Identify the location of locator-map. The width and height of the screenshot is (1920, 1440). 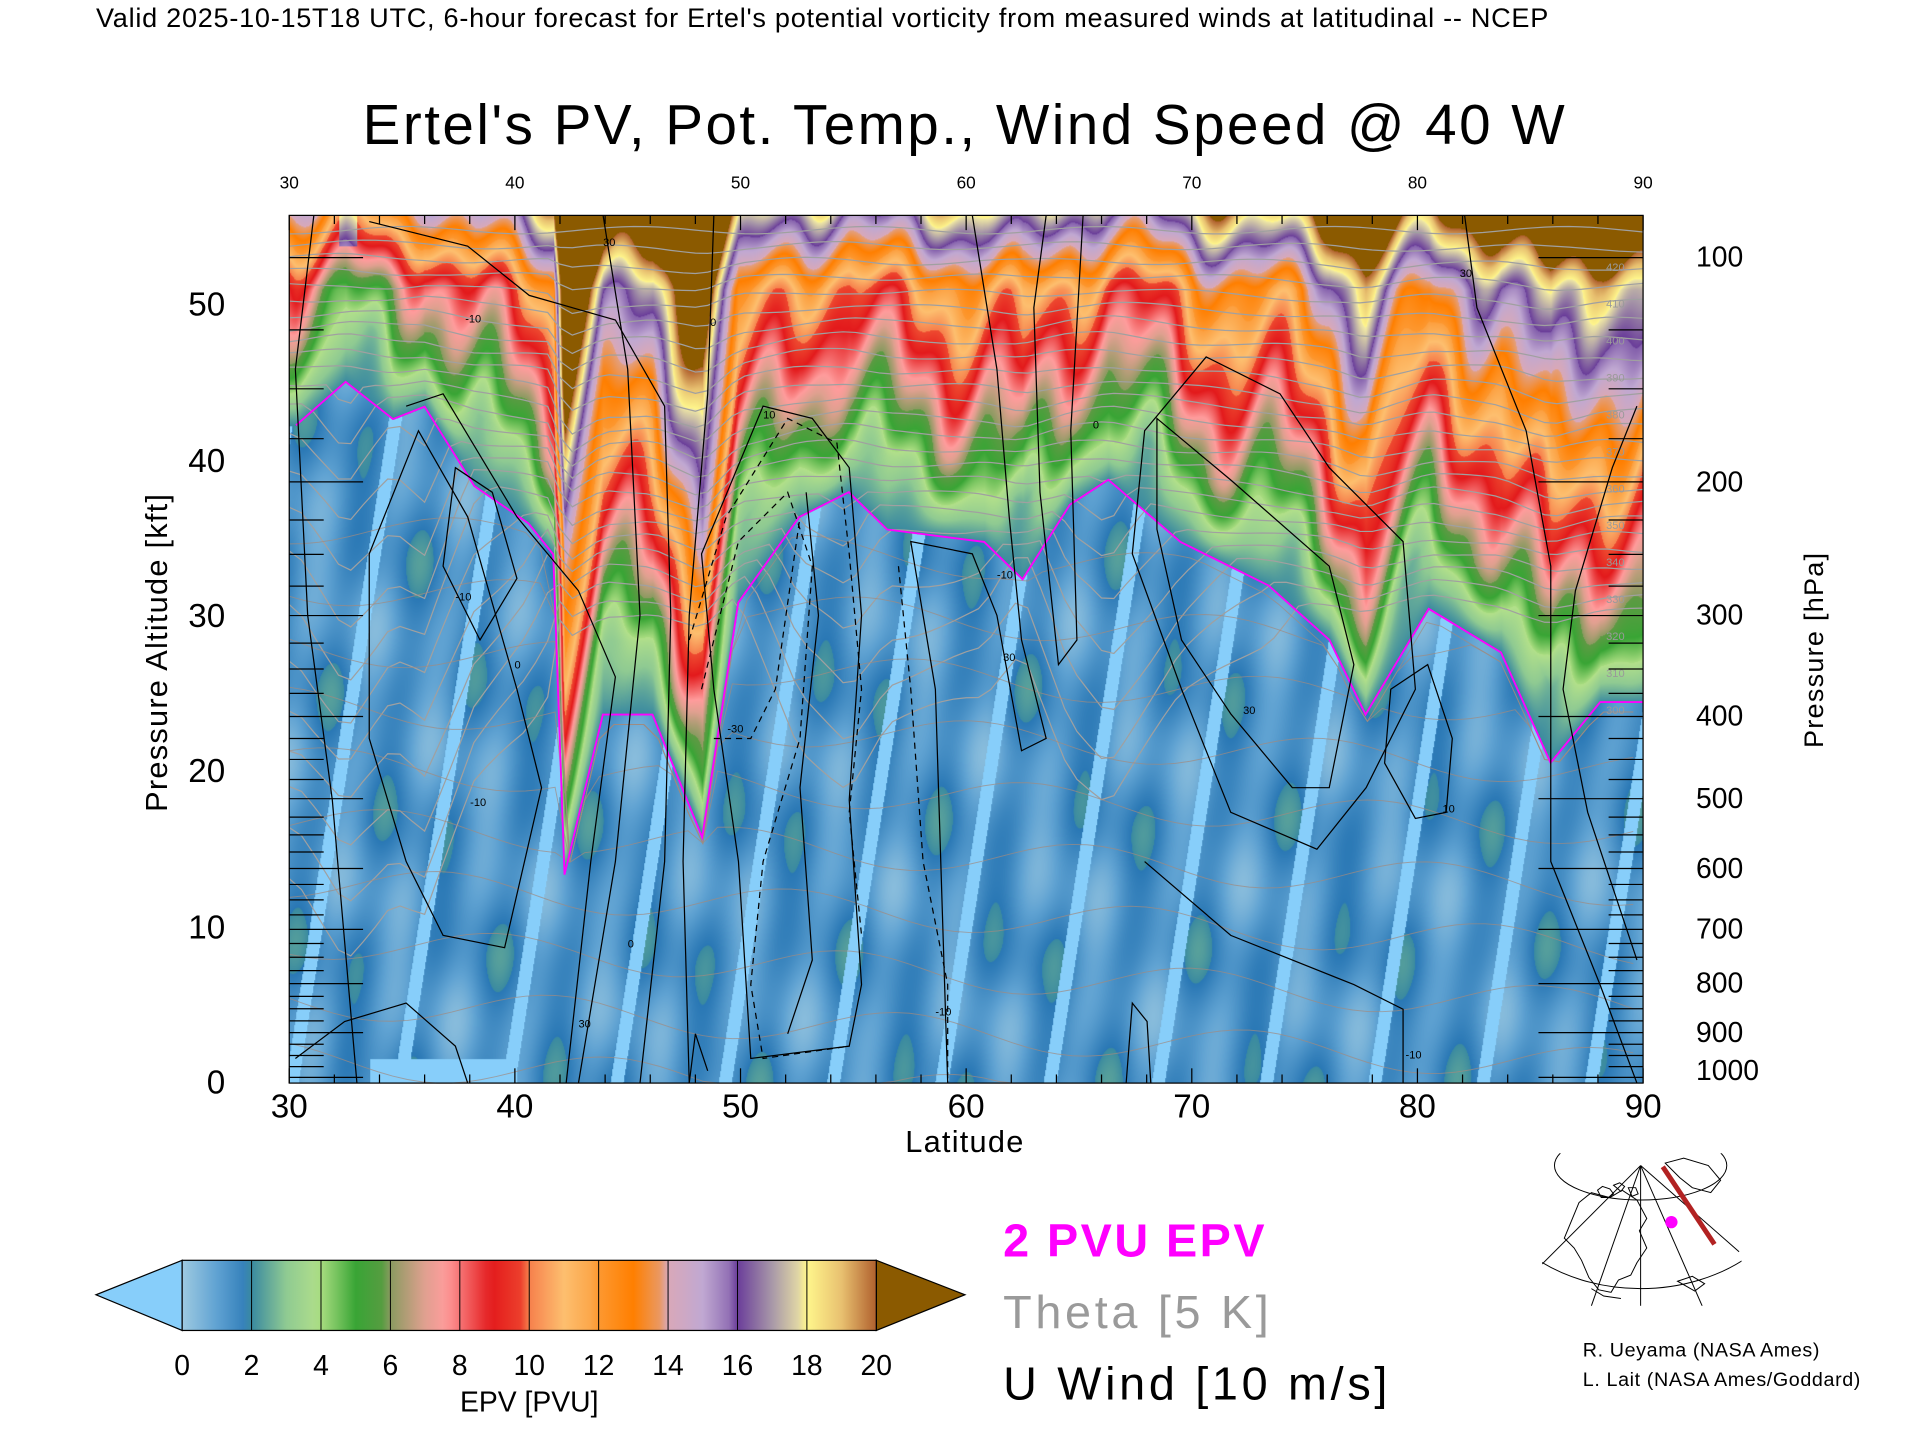
(1642, 1229).